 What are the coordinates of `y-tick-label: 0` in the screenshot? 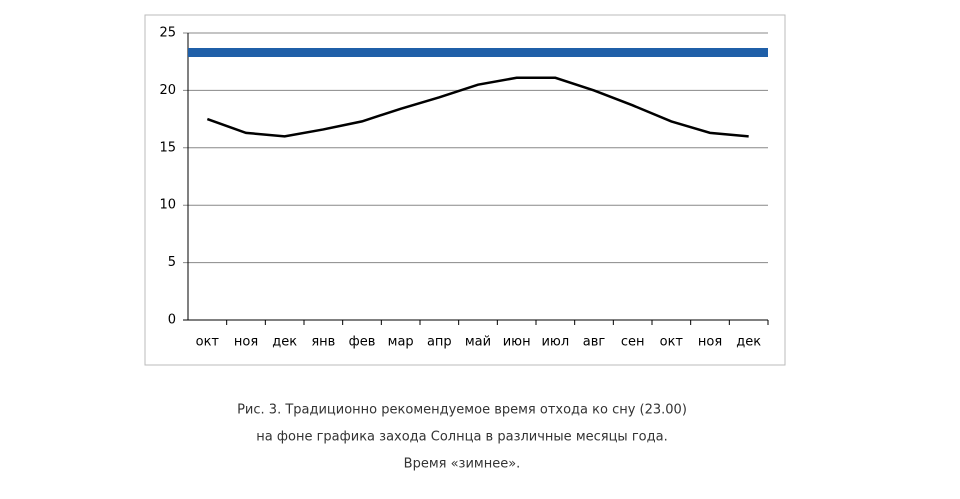 It's located at (172, 320).